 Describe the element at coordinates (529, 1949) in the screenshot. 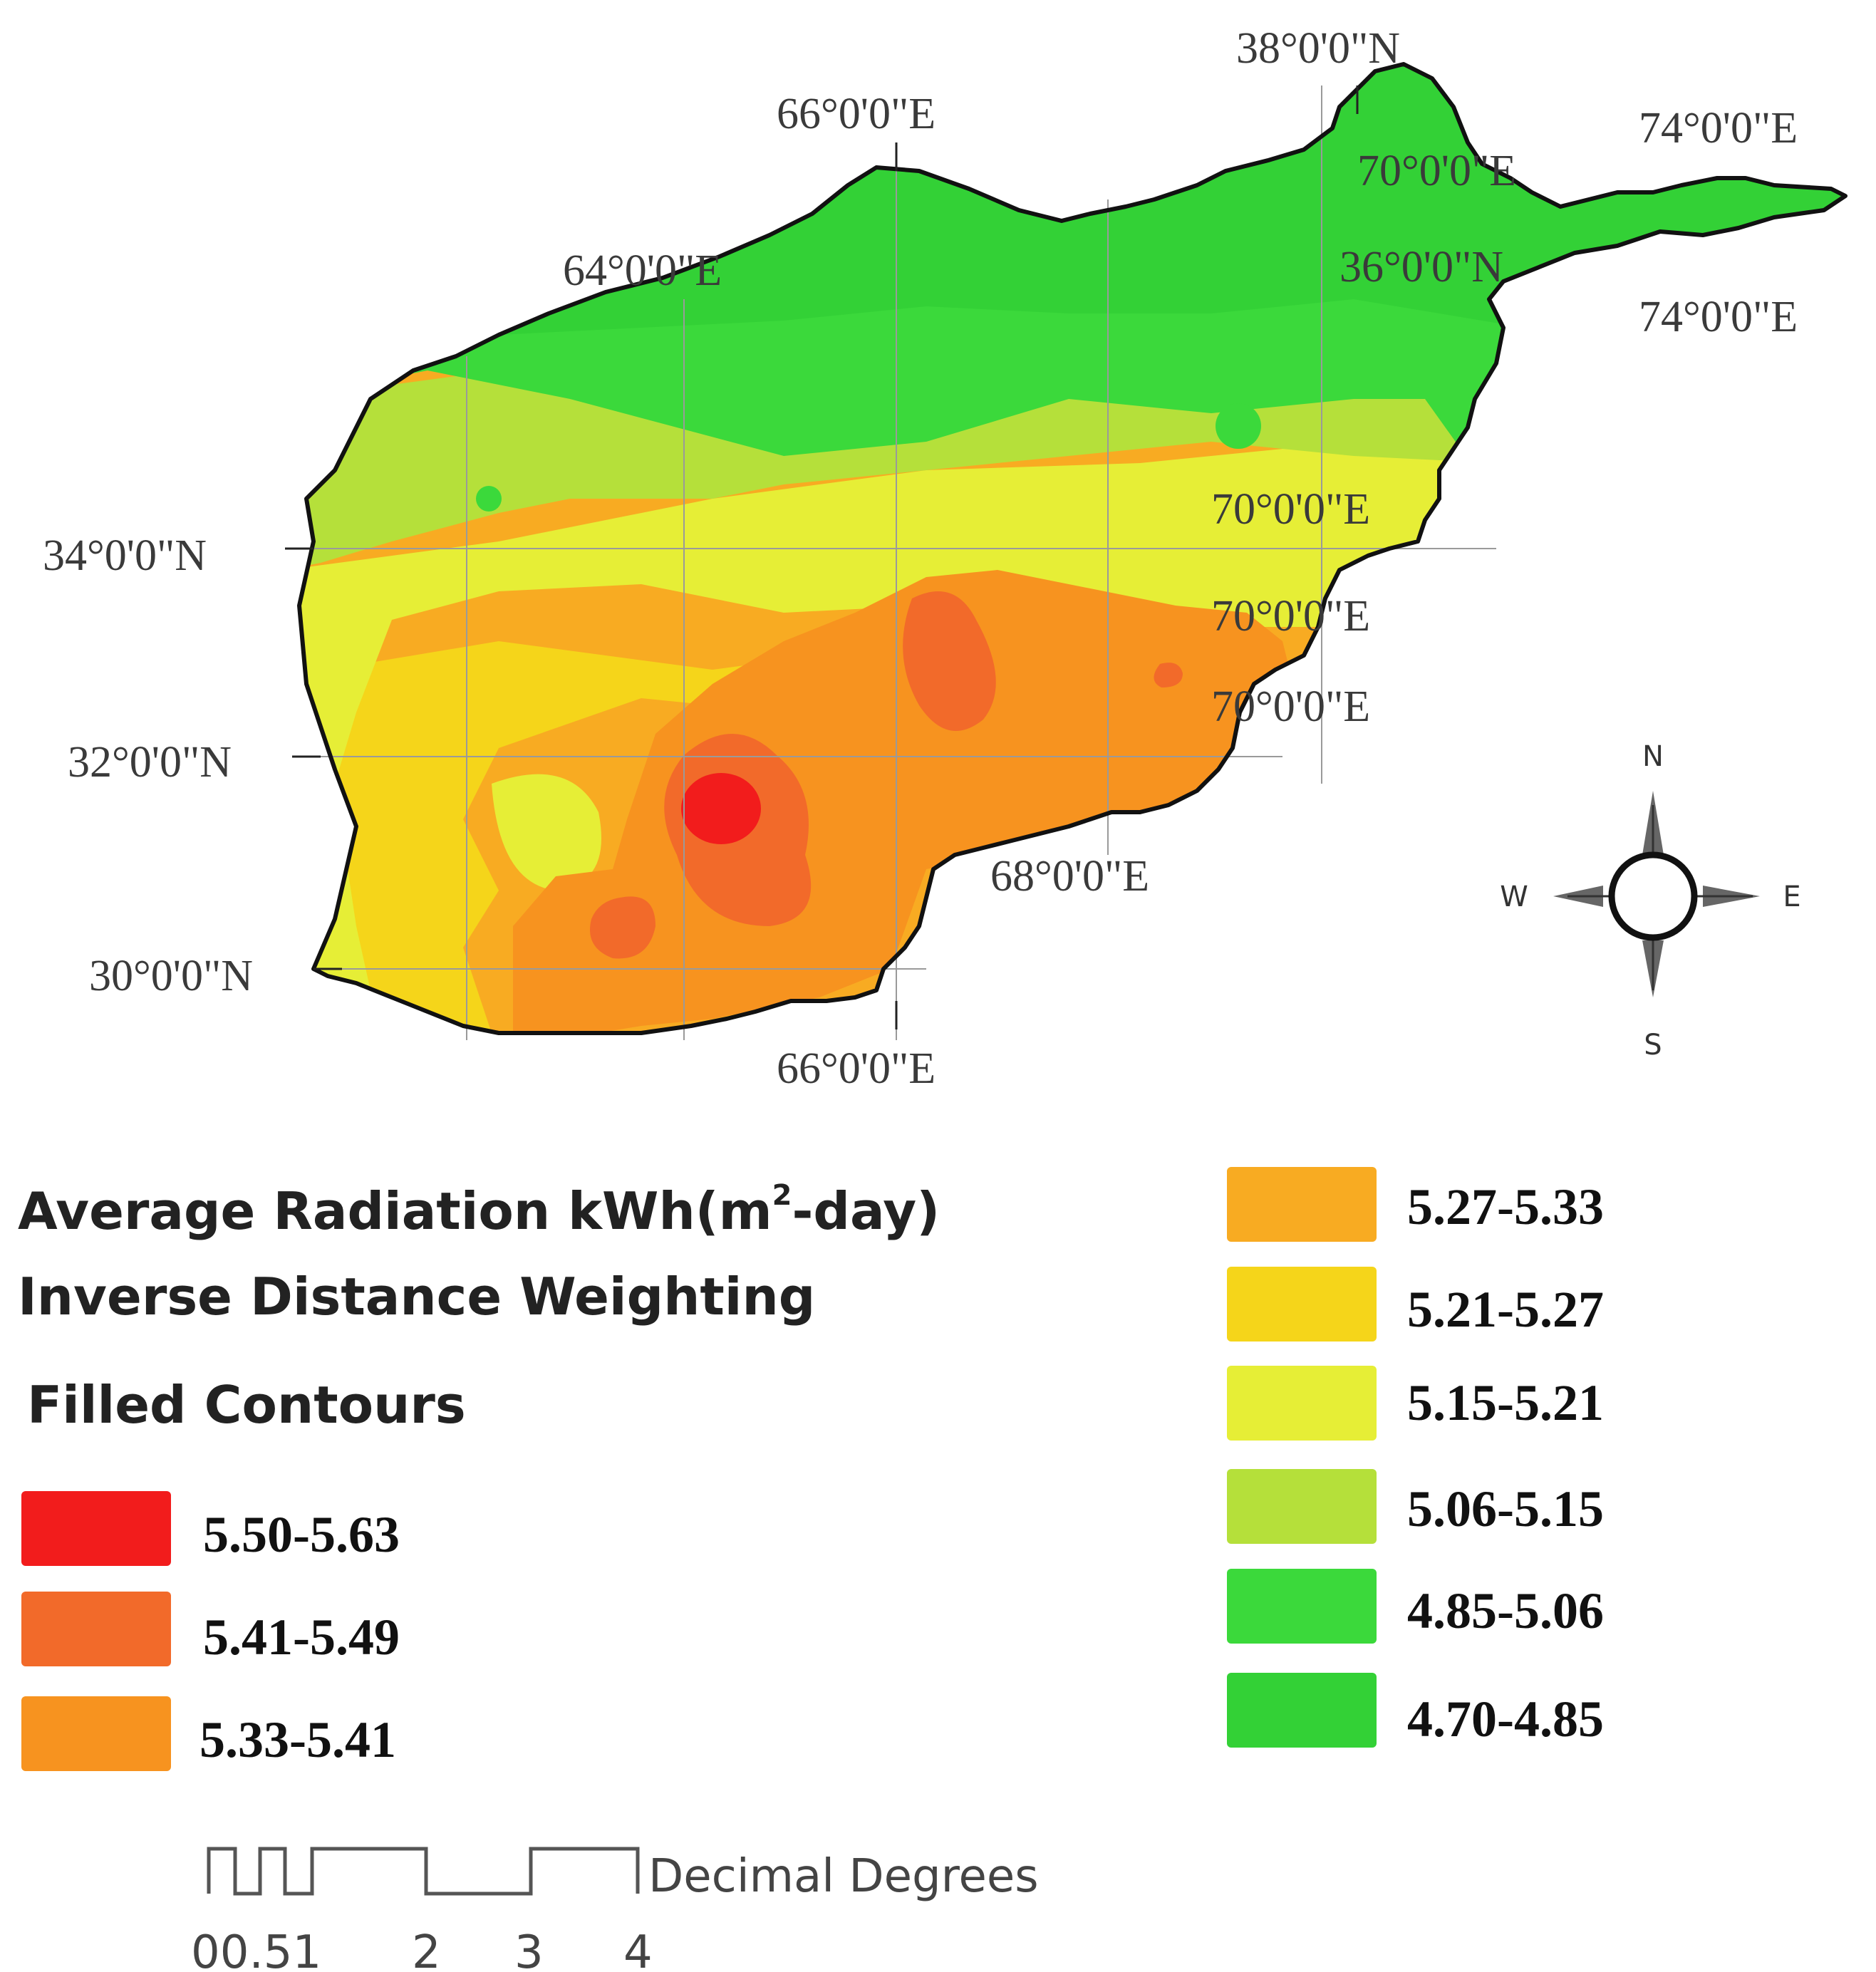

I see `scale-bar-tick-3: 3` at that location.